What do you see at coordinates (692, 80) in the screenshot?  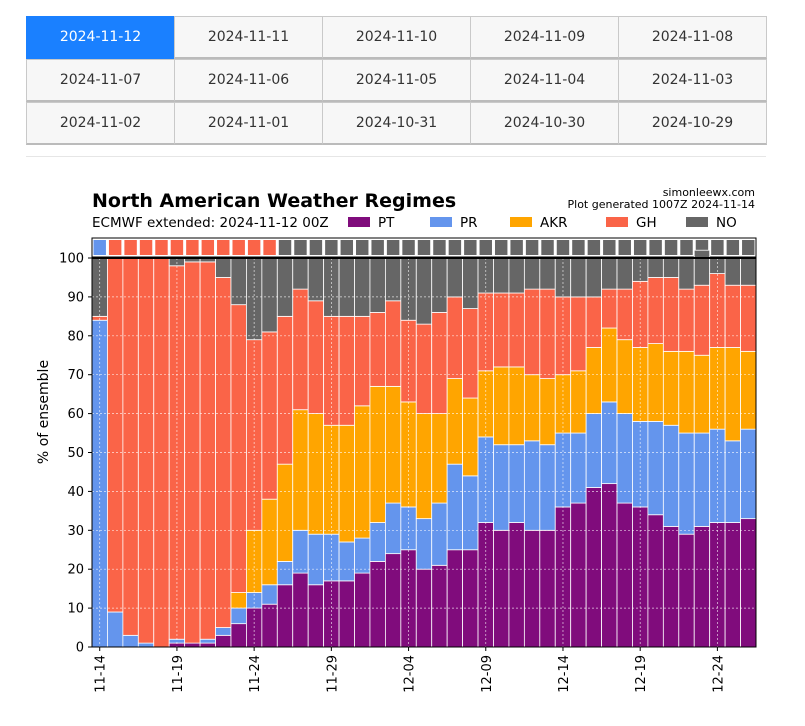 I see `tab-2024-11-03: 2024-11-03` at bounding box center [692, 80].